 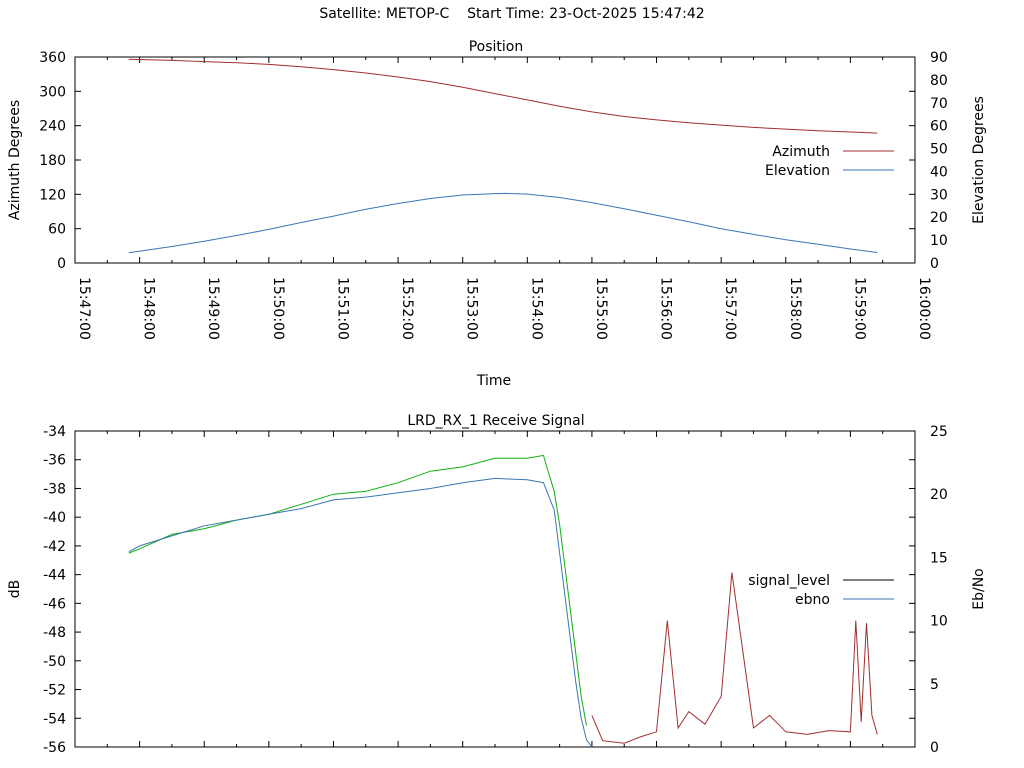 What do you see at coordinates (797, 171) in the screenshot?
I see `legend-label-elevation: Elevation` at bounding box center [797, 171].